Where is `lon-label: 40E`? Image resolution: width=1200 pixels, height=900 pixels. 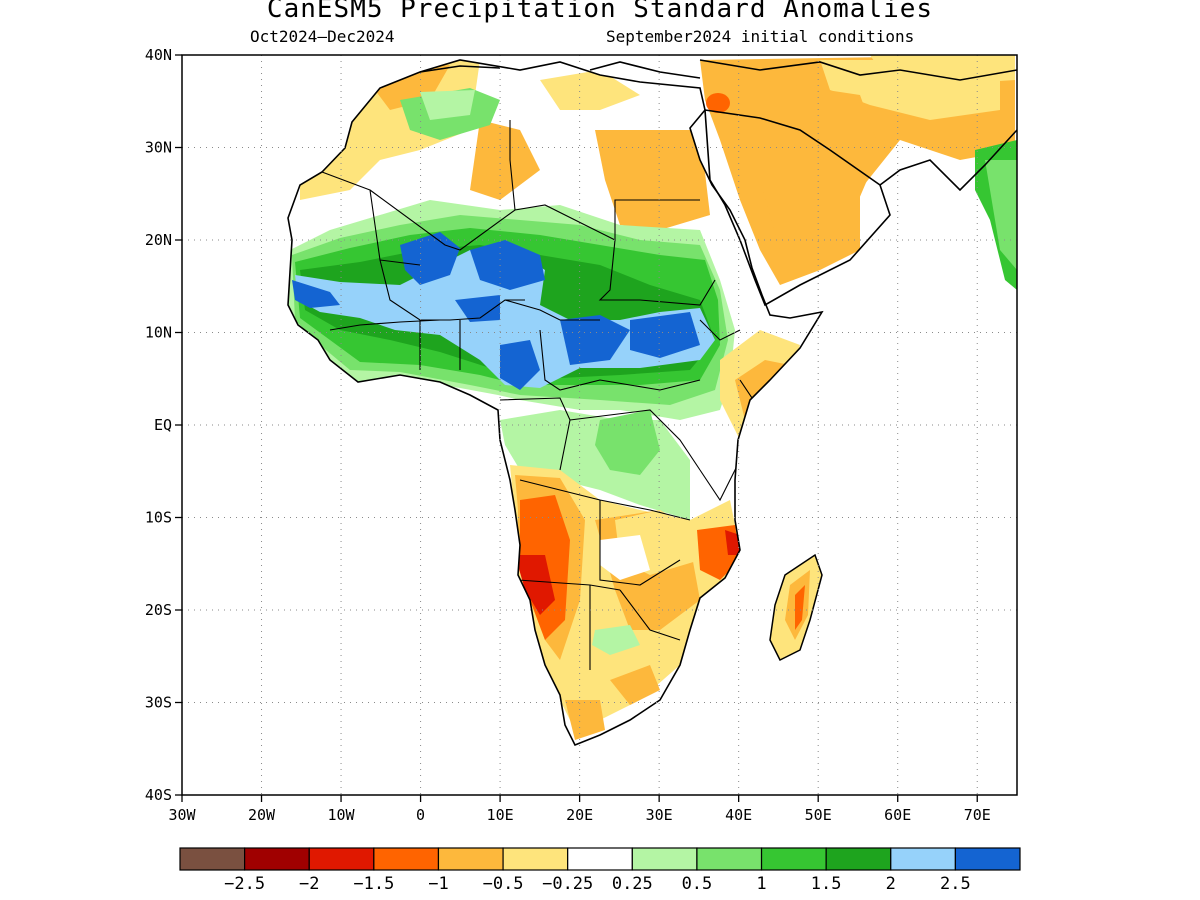
lon-label: 40E is located at coordinates (738, 815).